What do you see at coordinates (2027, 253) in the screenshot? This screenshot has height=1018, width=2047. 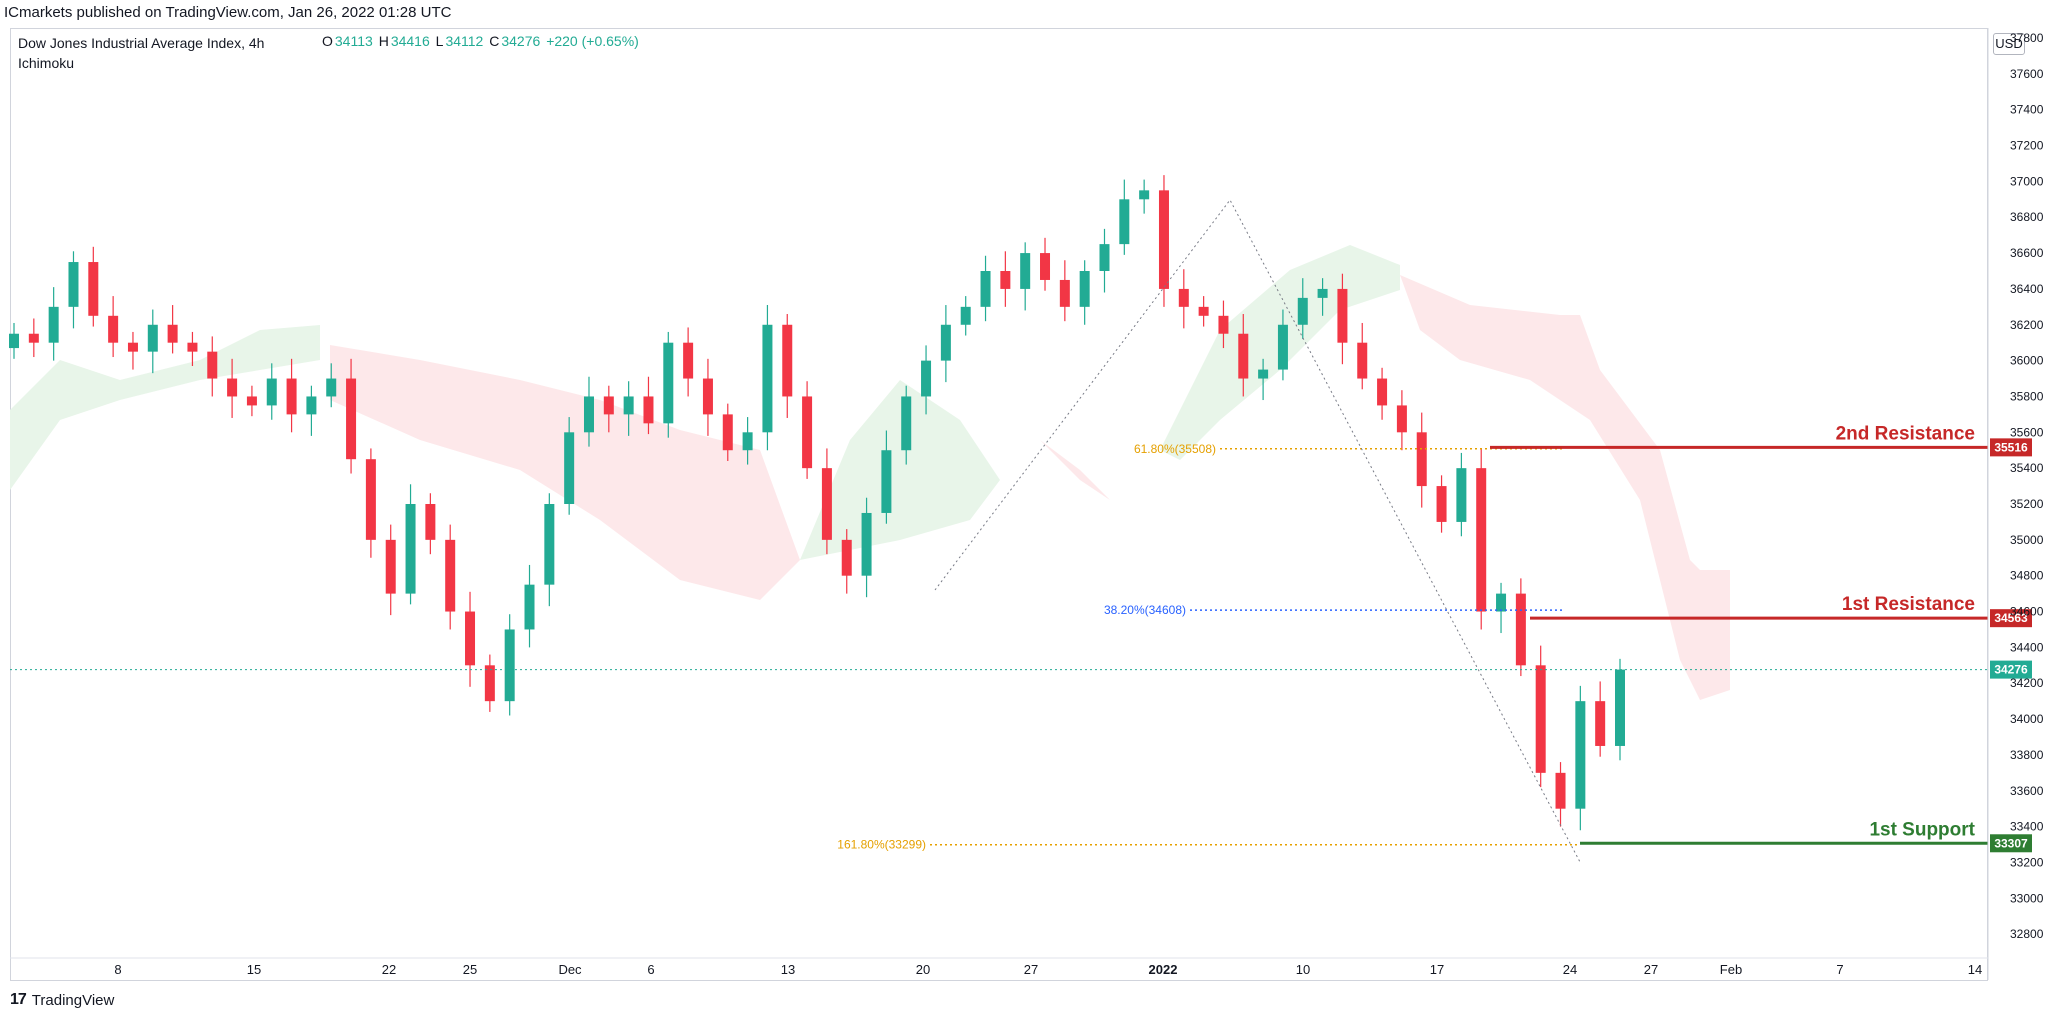 I see `y-tick-label: 36600` at bounding box center [2027, 253].